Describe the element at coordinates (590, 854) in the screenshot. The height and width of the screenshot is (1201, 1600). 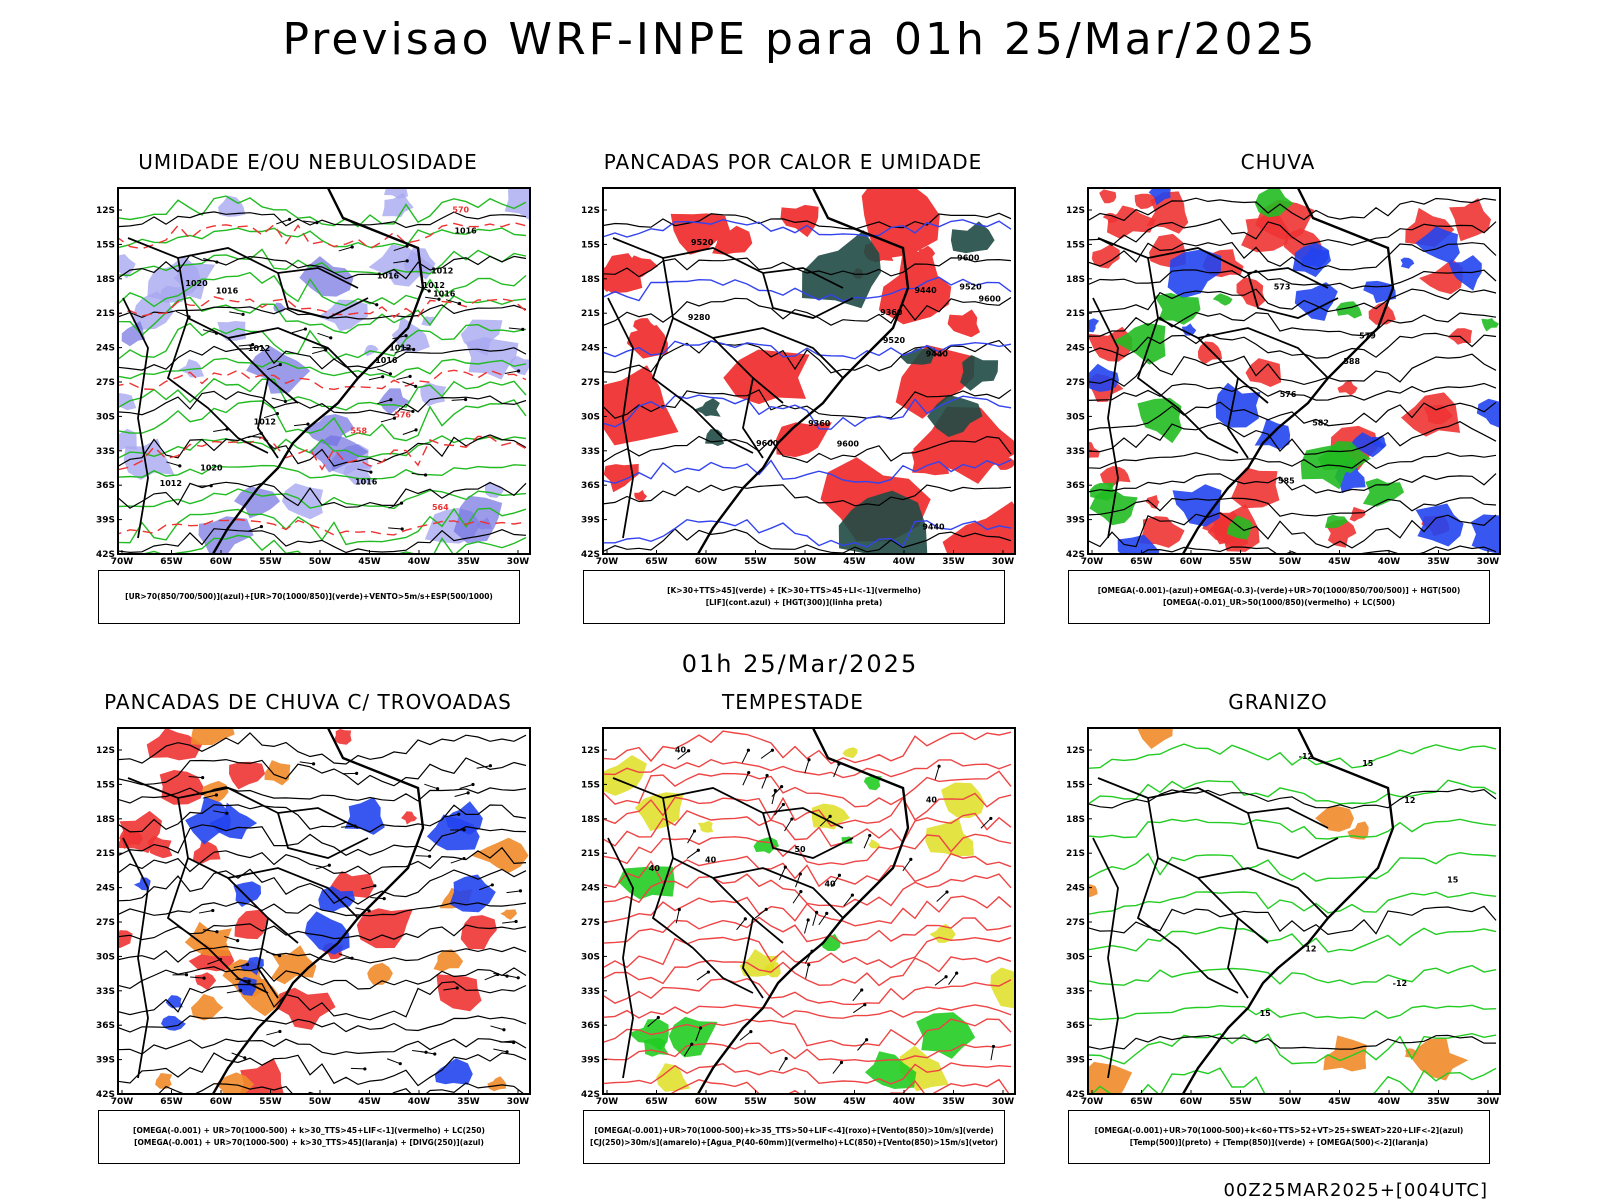
I see `lat-label: 21S` at that location.